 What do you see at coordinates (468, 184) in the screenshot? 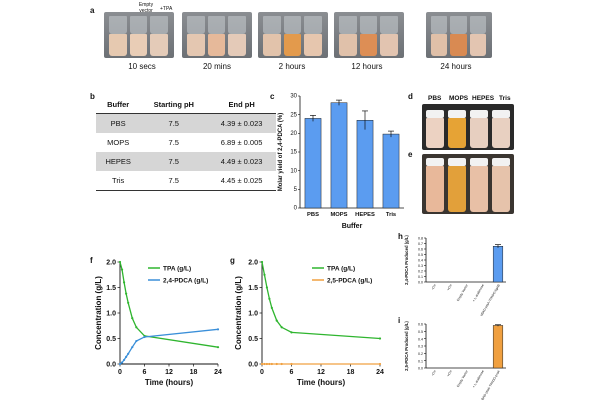
I see `photo-e` at bounding box center [468, 184].